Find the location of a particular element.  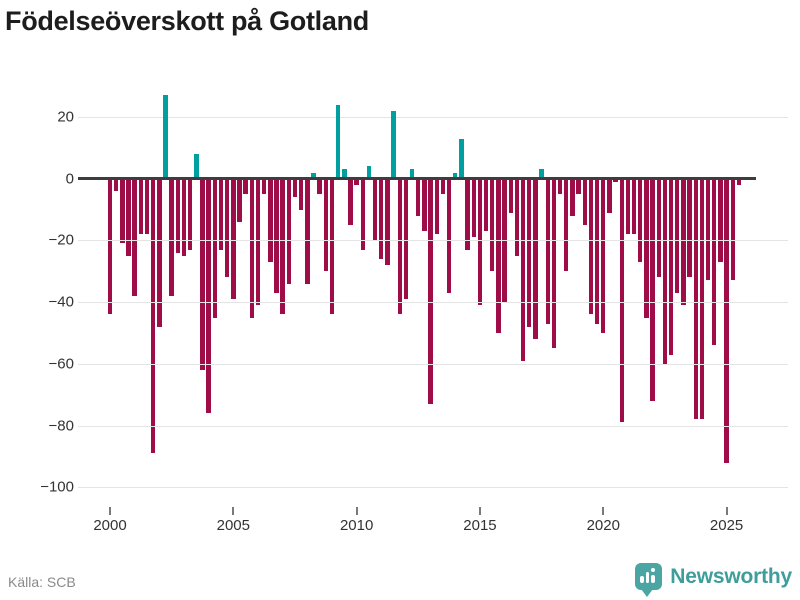

bar-2020-Q4 is located at coordinates (621, 300).